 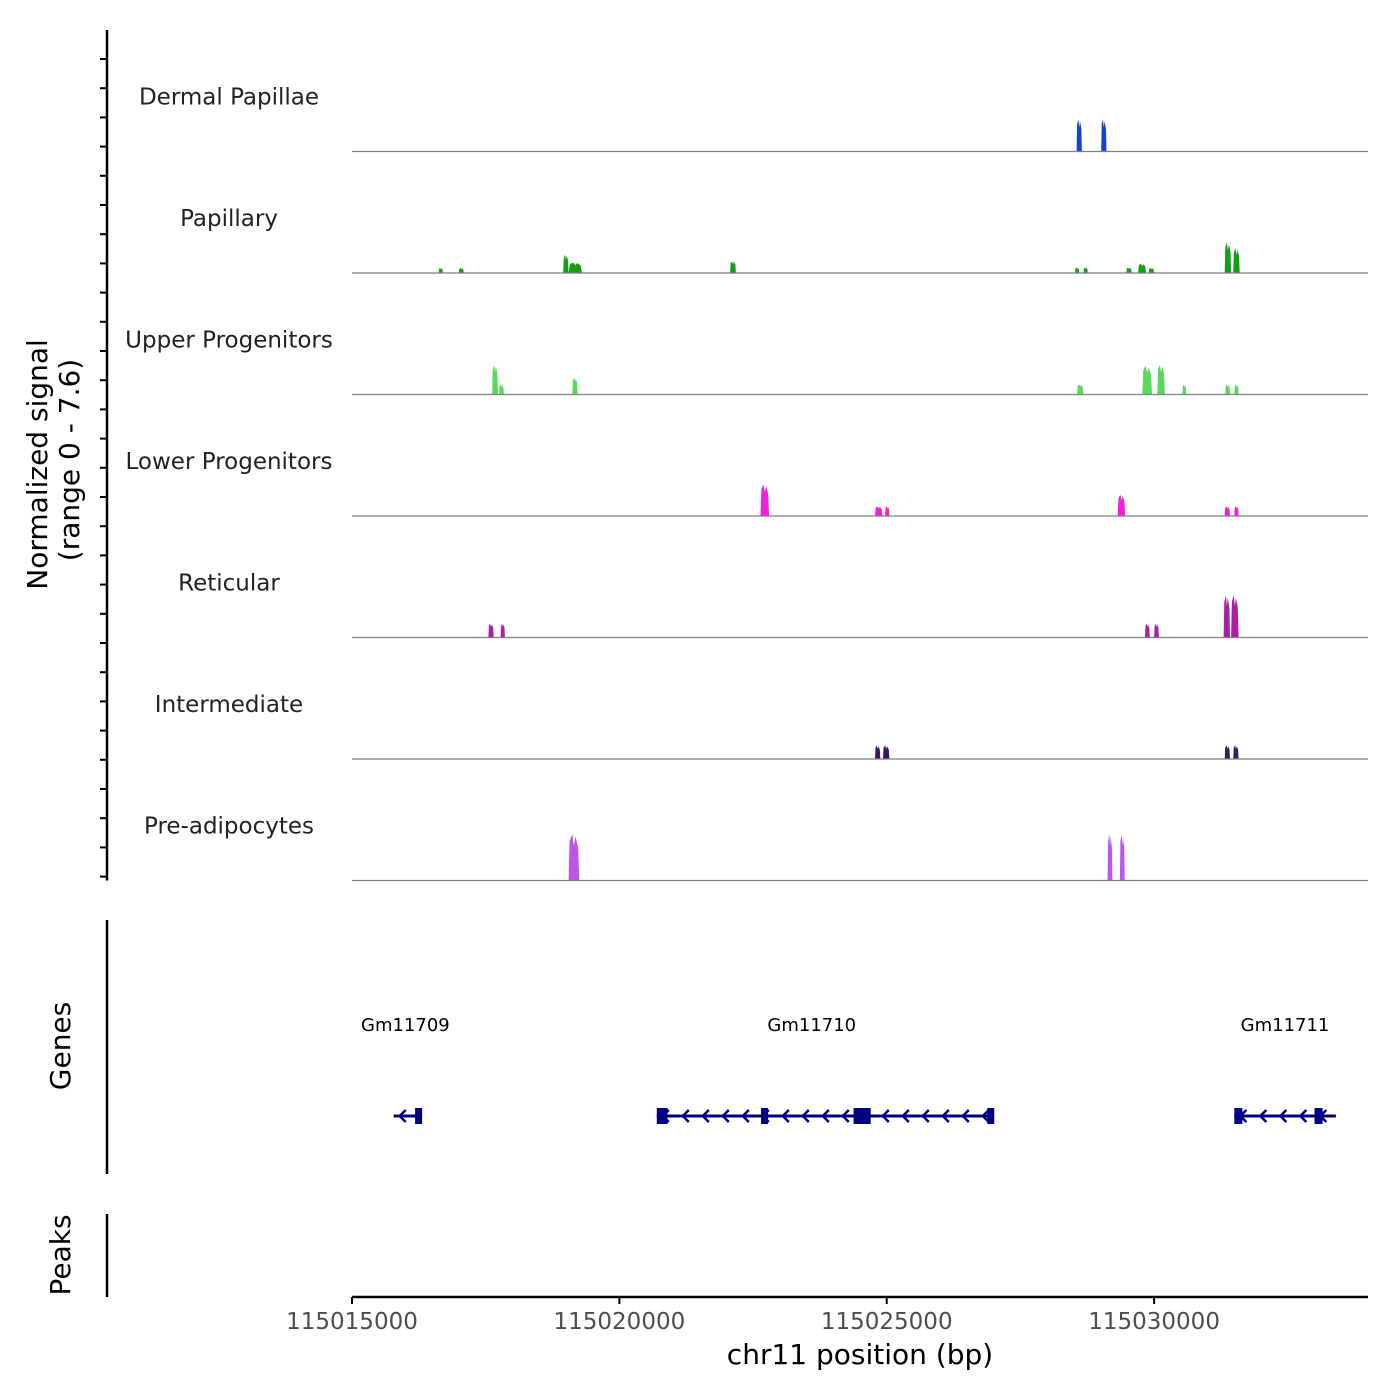 What do you see at coordinates (761, 726) in the screenshot?
I see `coverage-track: Intermediate` at bounding box center [761, 726].